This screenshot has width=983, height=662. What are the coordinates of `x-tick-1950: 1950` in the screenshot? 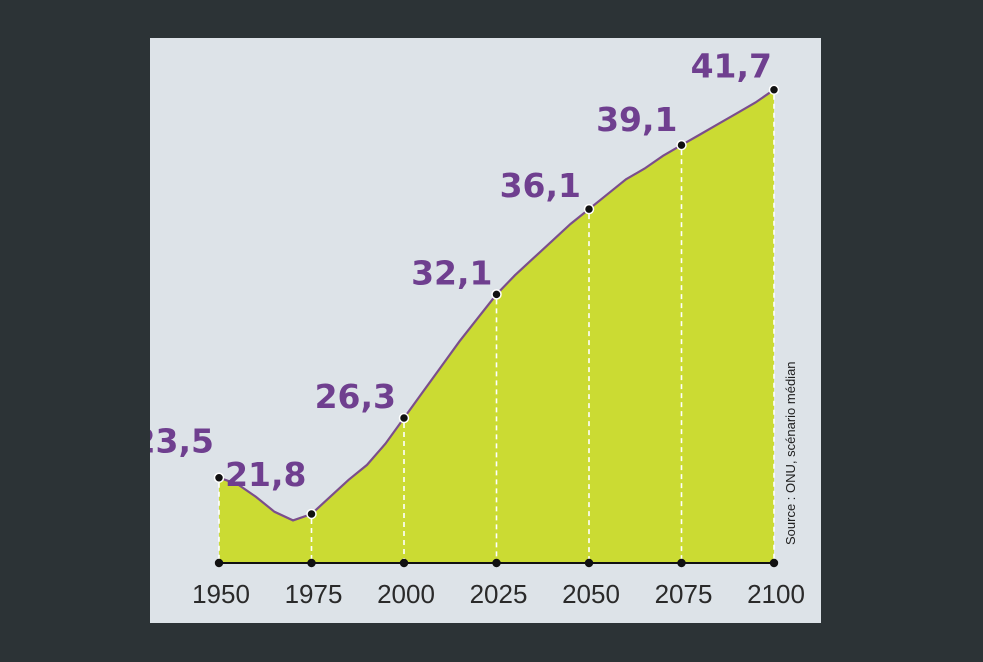 It's located at (221, 594).